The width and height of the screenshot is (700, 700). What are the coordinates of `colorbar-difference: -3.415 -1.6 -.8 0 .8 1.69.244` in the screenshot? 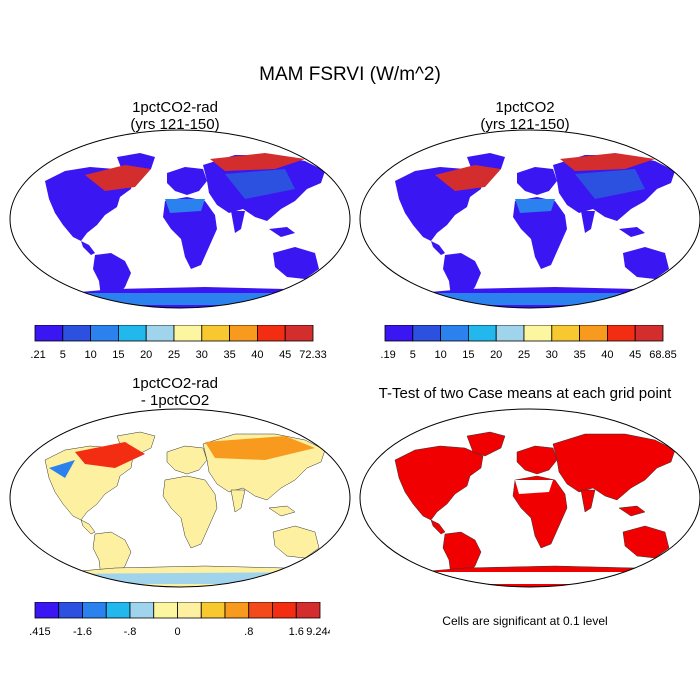 It's located at (180, 620).